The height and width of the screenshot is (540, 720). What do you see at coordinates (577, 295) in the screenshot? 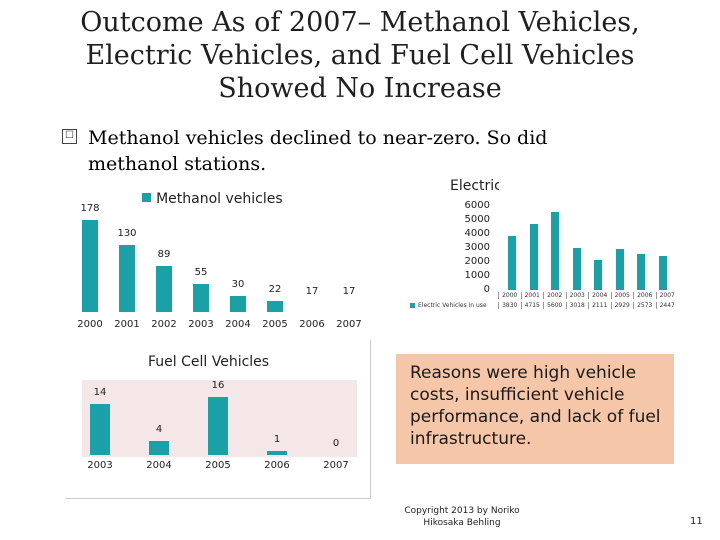
I see `electric-table-year: 2003` at bounding box center [577, 295].